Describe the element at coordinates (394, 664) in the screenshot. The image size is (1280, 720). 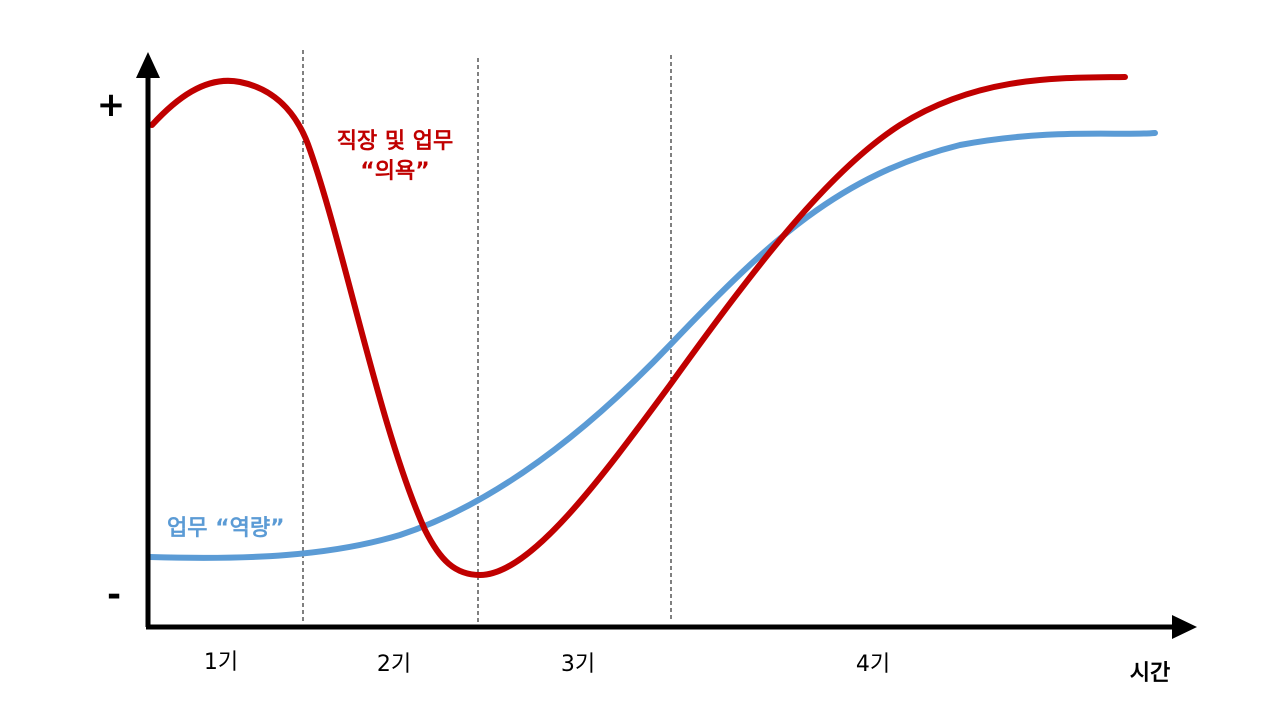
I see `phase-label-2: 2기` at that location.